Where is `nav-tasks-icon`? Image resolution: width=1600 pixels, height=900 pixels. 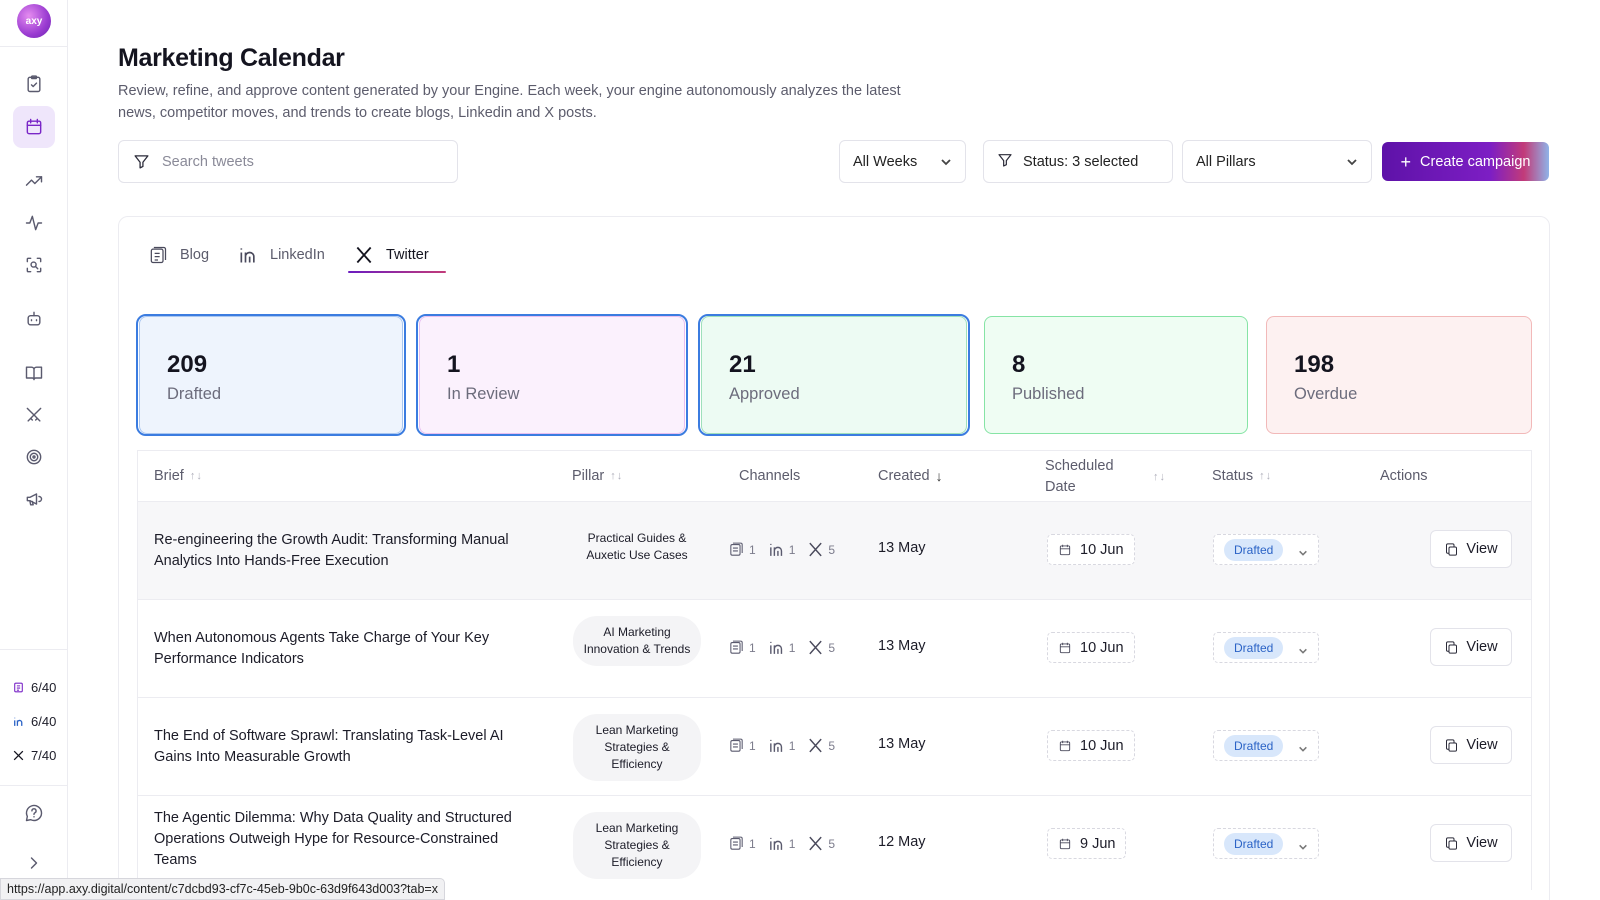
nav-tasks-icon is located at coordinates (34, 84).